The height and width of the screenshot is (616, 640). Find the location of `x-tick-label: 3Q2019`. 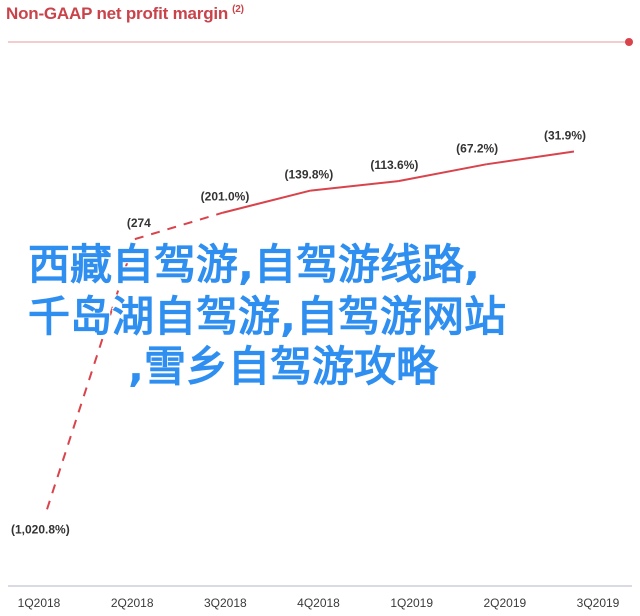

x-tick-label: 3Q2019 is located at coordinates (598, 603).